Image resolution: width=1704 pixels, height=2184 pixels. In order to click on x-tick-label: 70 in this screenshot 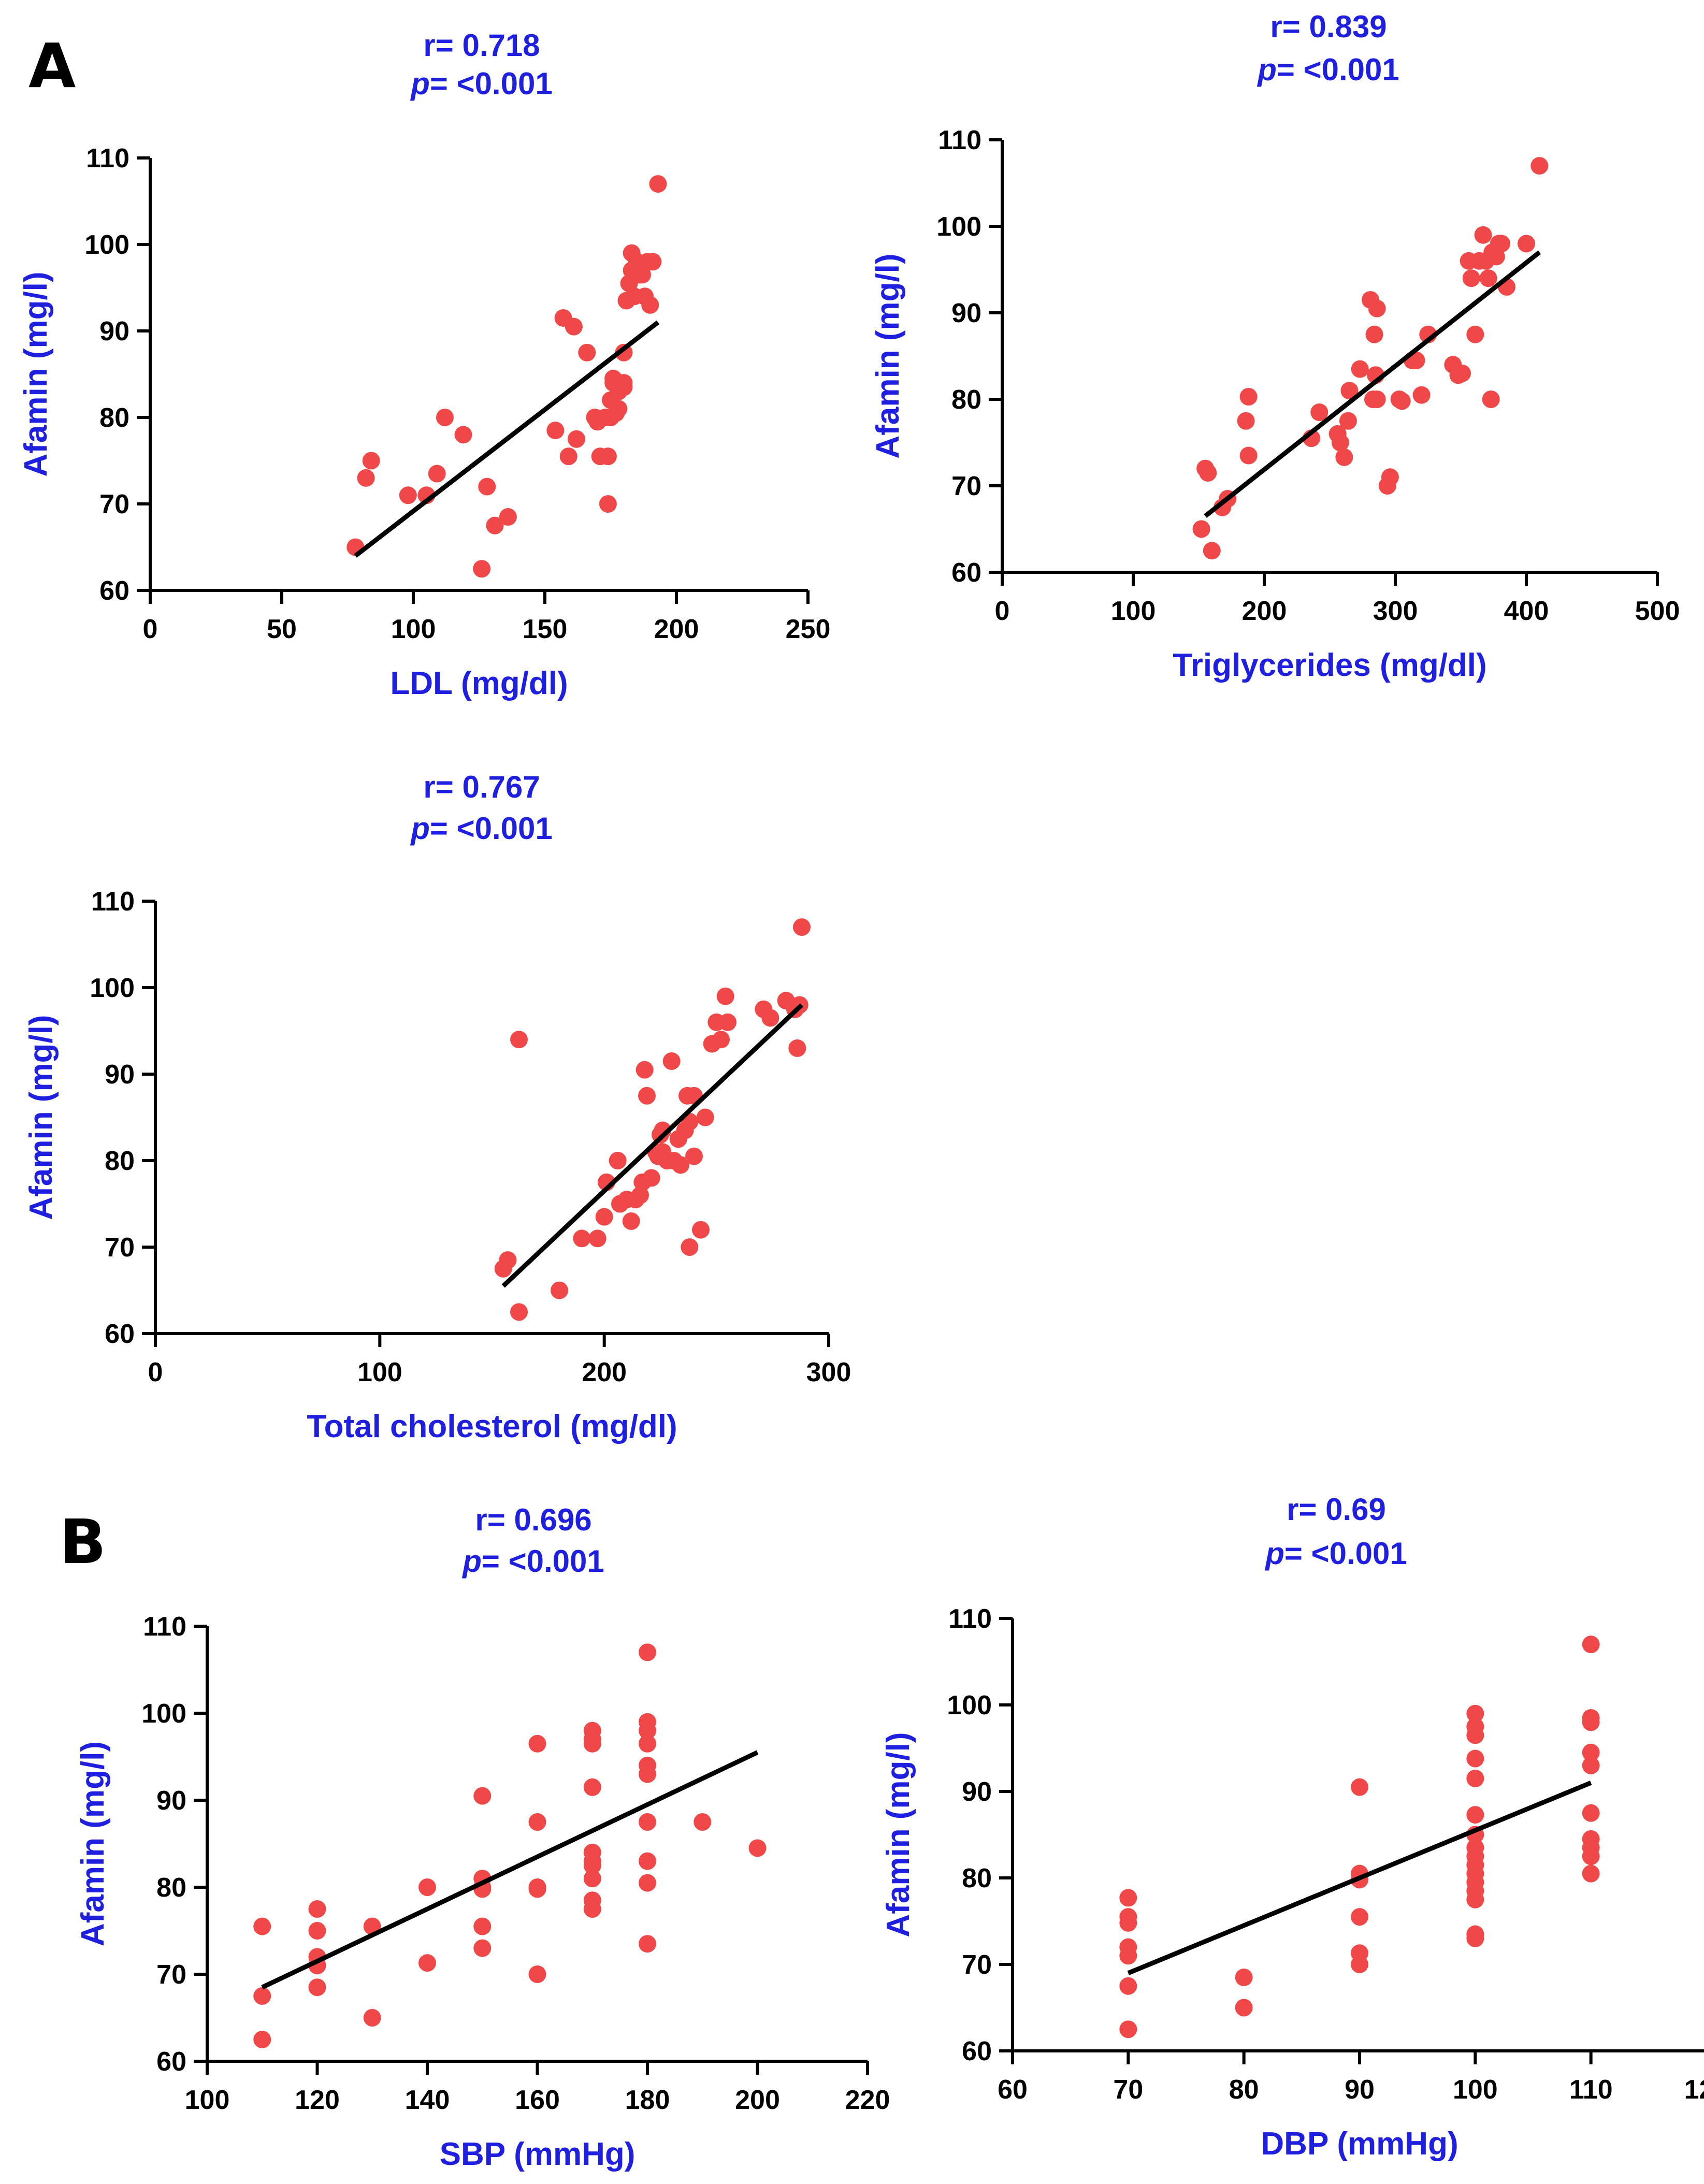, I will do `click(1128, 2090)`.